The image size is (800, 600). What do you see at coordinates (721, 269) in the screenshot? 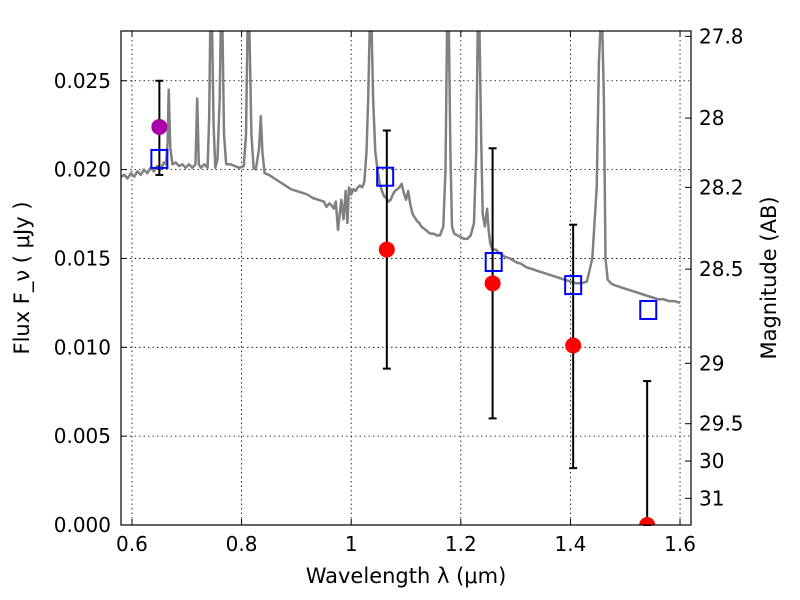
I see `right-tick-label: 28.5` at bounding box center [721, 269].